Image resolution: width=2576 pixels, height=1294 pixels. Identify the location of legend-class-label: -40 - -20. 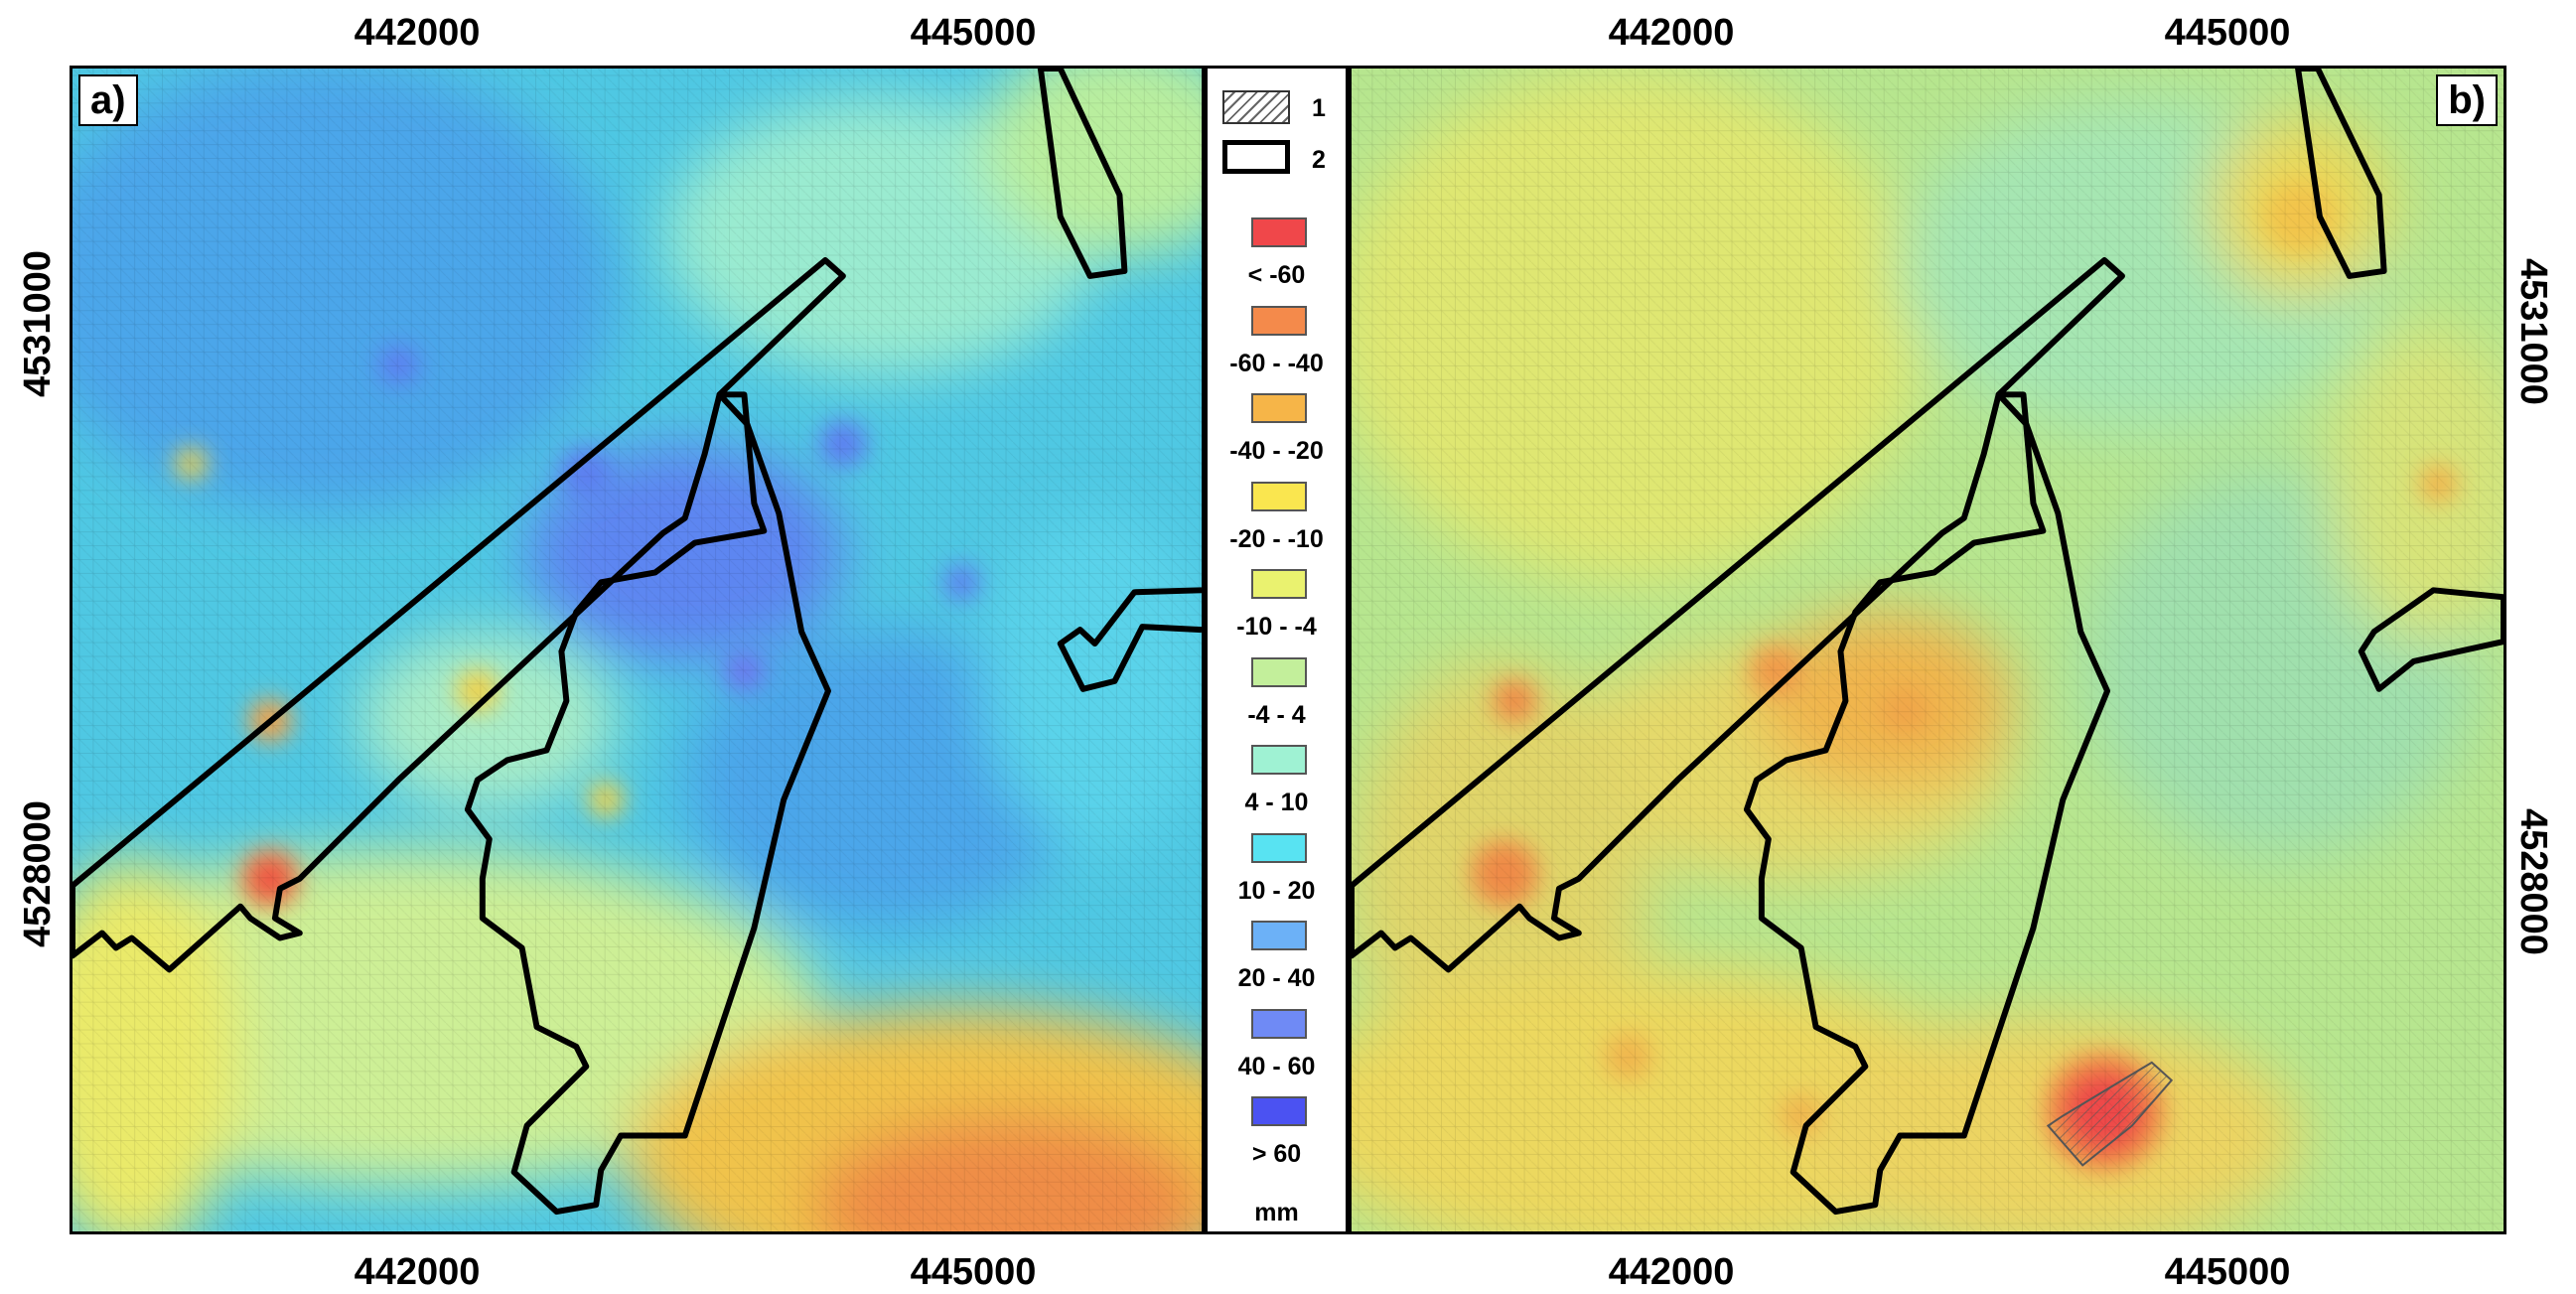
(1276, 451).